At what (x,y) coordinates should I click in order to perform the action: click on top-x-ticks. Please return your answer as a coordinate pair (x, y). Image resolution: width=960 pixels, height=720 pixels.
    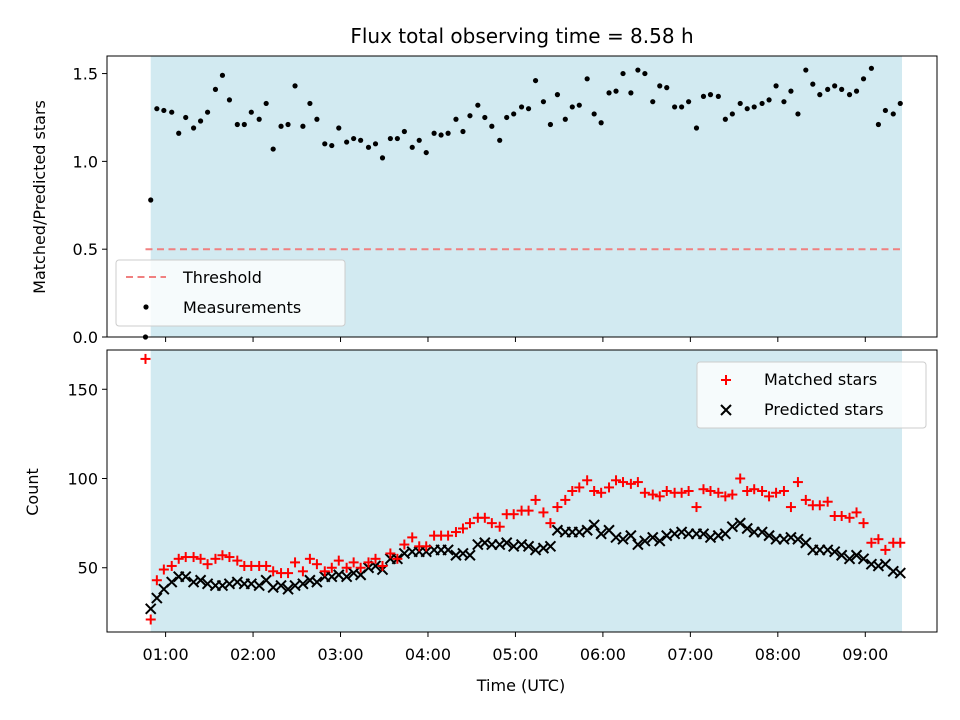
    Looking at the image, I should click on (515, 339).